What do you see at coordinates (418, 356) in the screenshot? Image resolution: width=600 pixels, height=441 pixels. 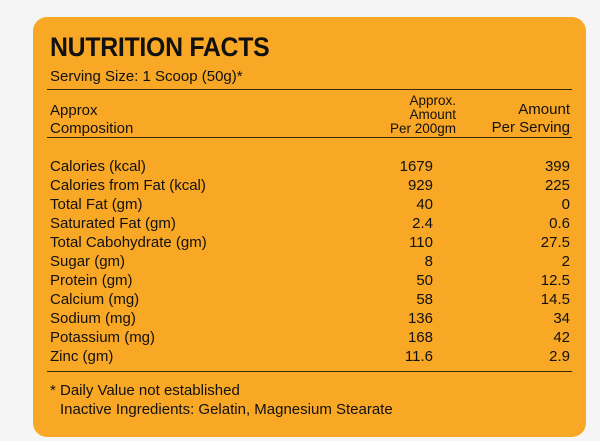 I see `amount-per-200gm: 11.6` at bounding box center [418, 356].